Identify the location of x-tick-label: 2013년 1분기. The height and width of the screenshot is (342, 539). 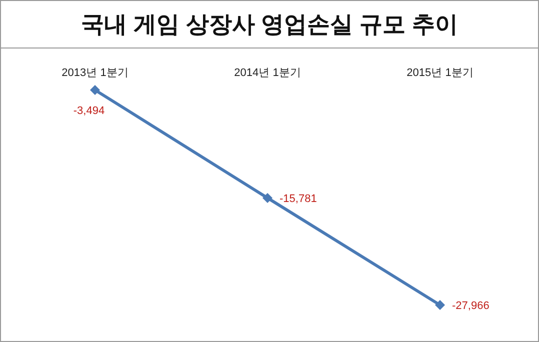
(95, 73).